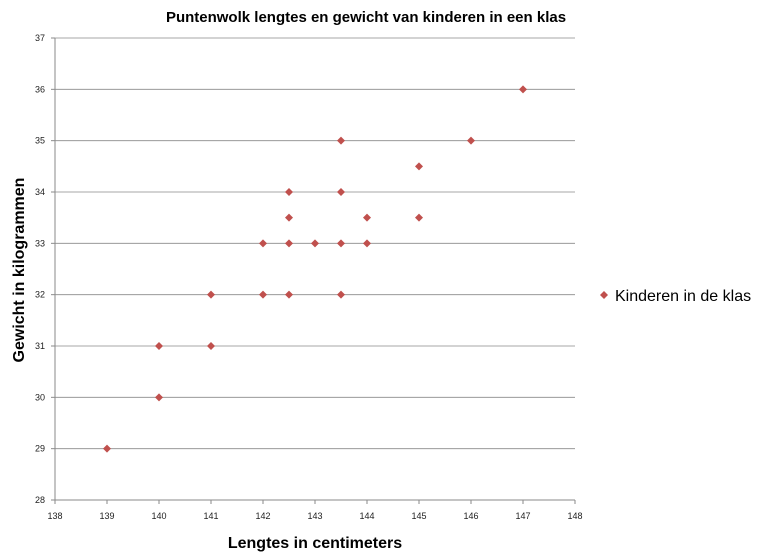 This screenshot has height=557, width=759. I want to click on x-tick-label: 144, so click(366, 516).